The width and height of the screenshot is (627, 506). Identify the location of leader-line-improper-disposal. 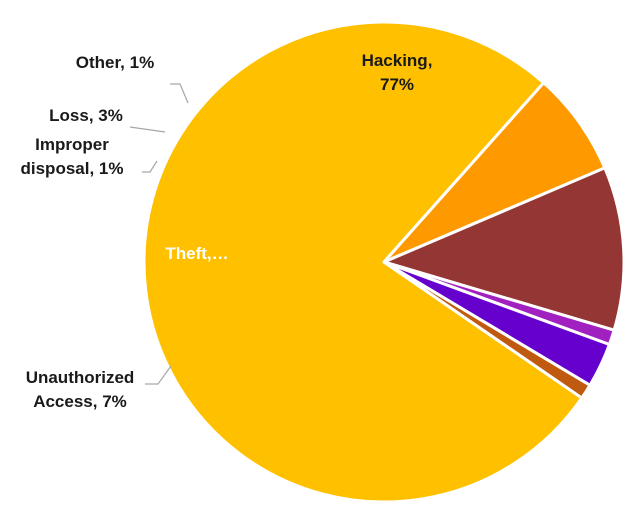
(150, 166).